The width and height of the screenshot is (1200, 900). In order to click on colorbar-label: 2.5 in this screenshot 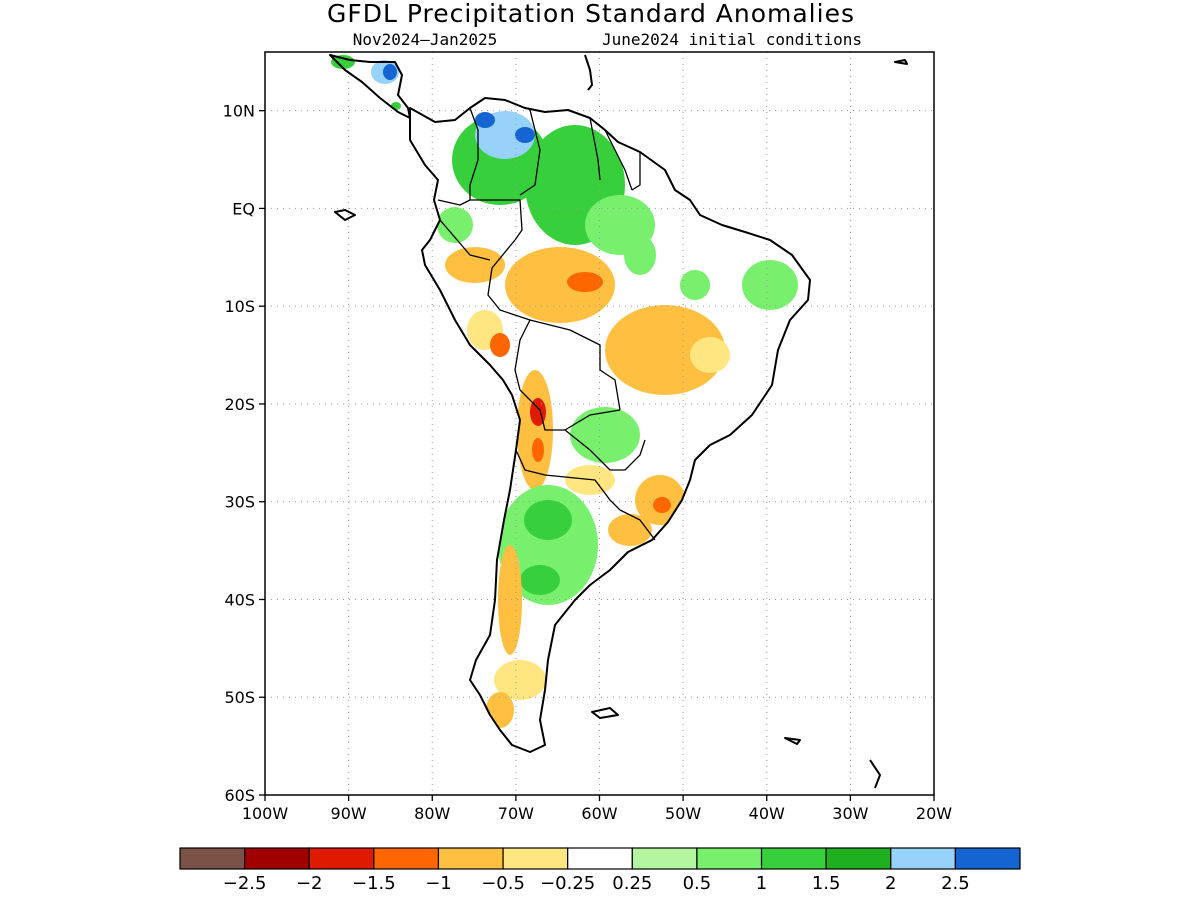, I will do `click(955, 883)`.